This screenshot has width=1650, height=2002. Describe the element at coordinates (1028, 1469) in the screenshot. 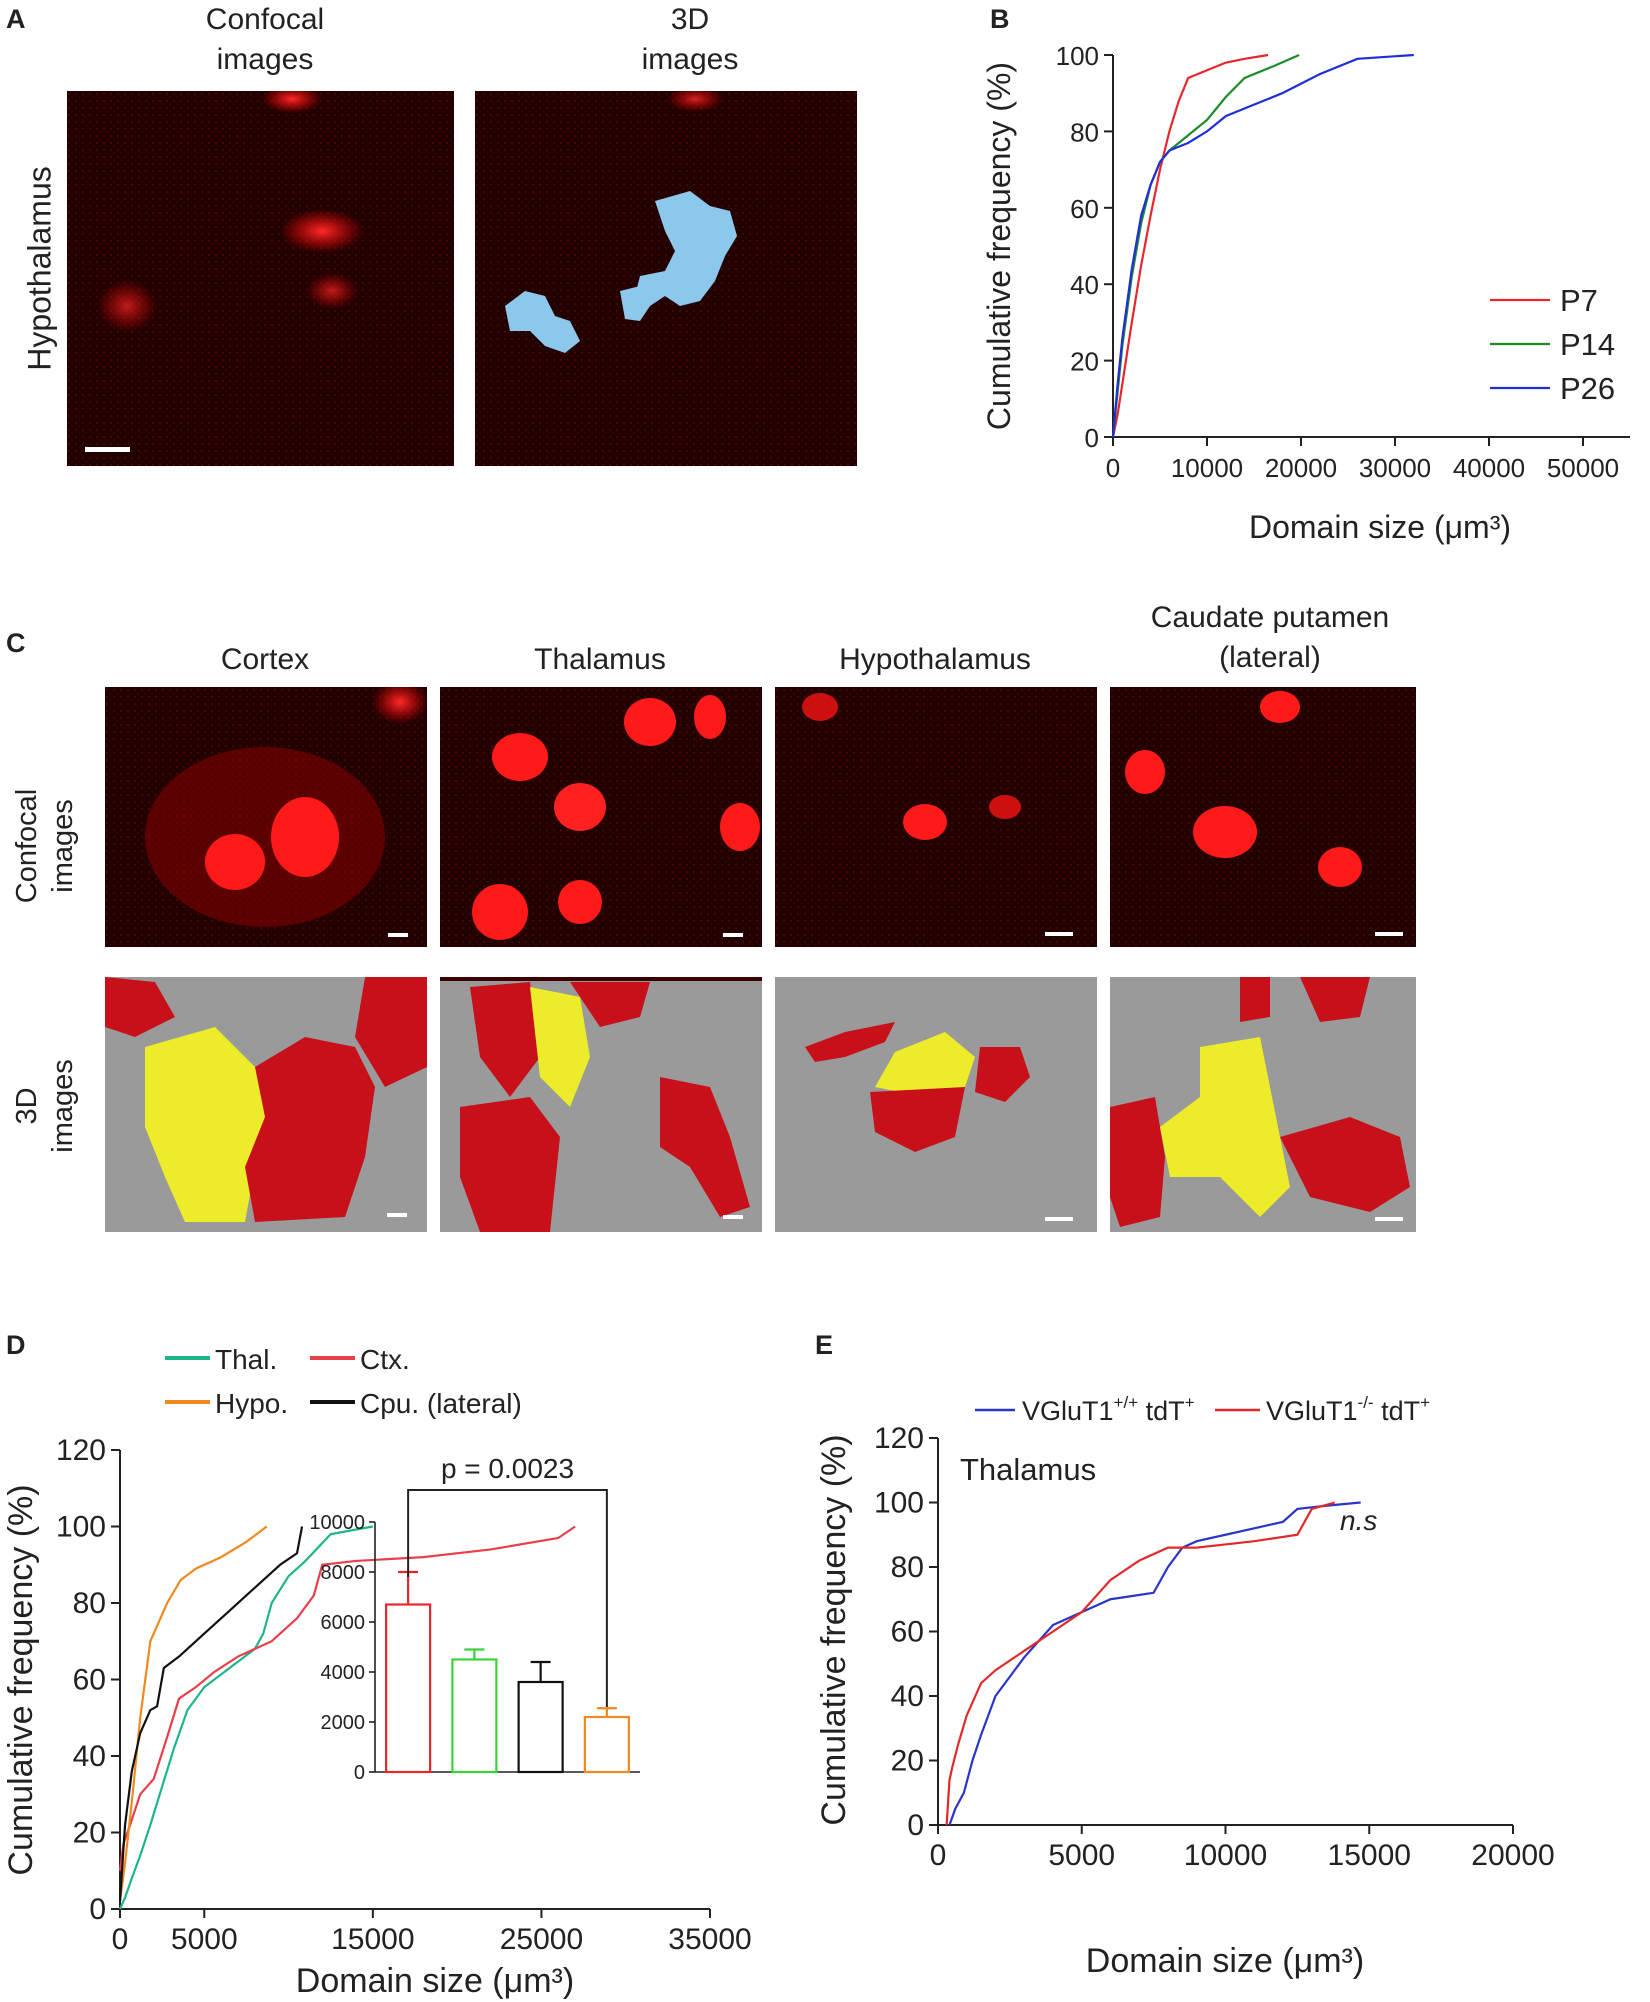

I see `region-label: Thalamus` at that location.